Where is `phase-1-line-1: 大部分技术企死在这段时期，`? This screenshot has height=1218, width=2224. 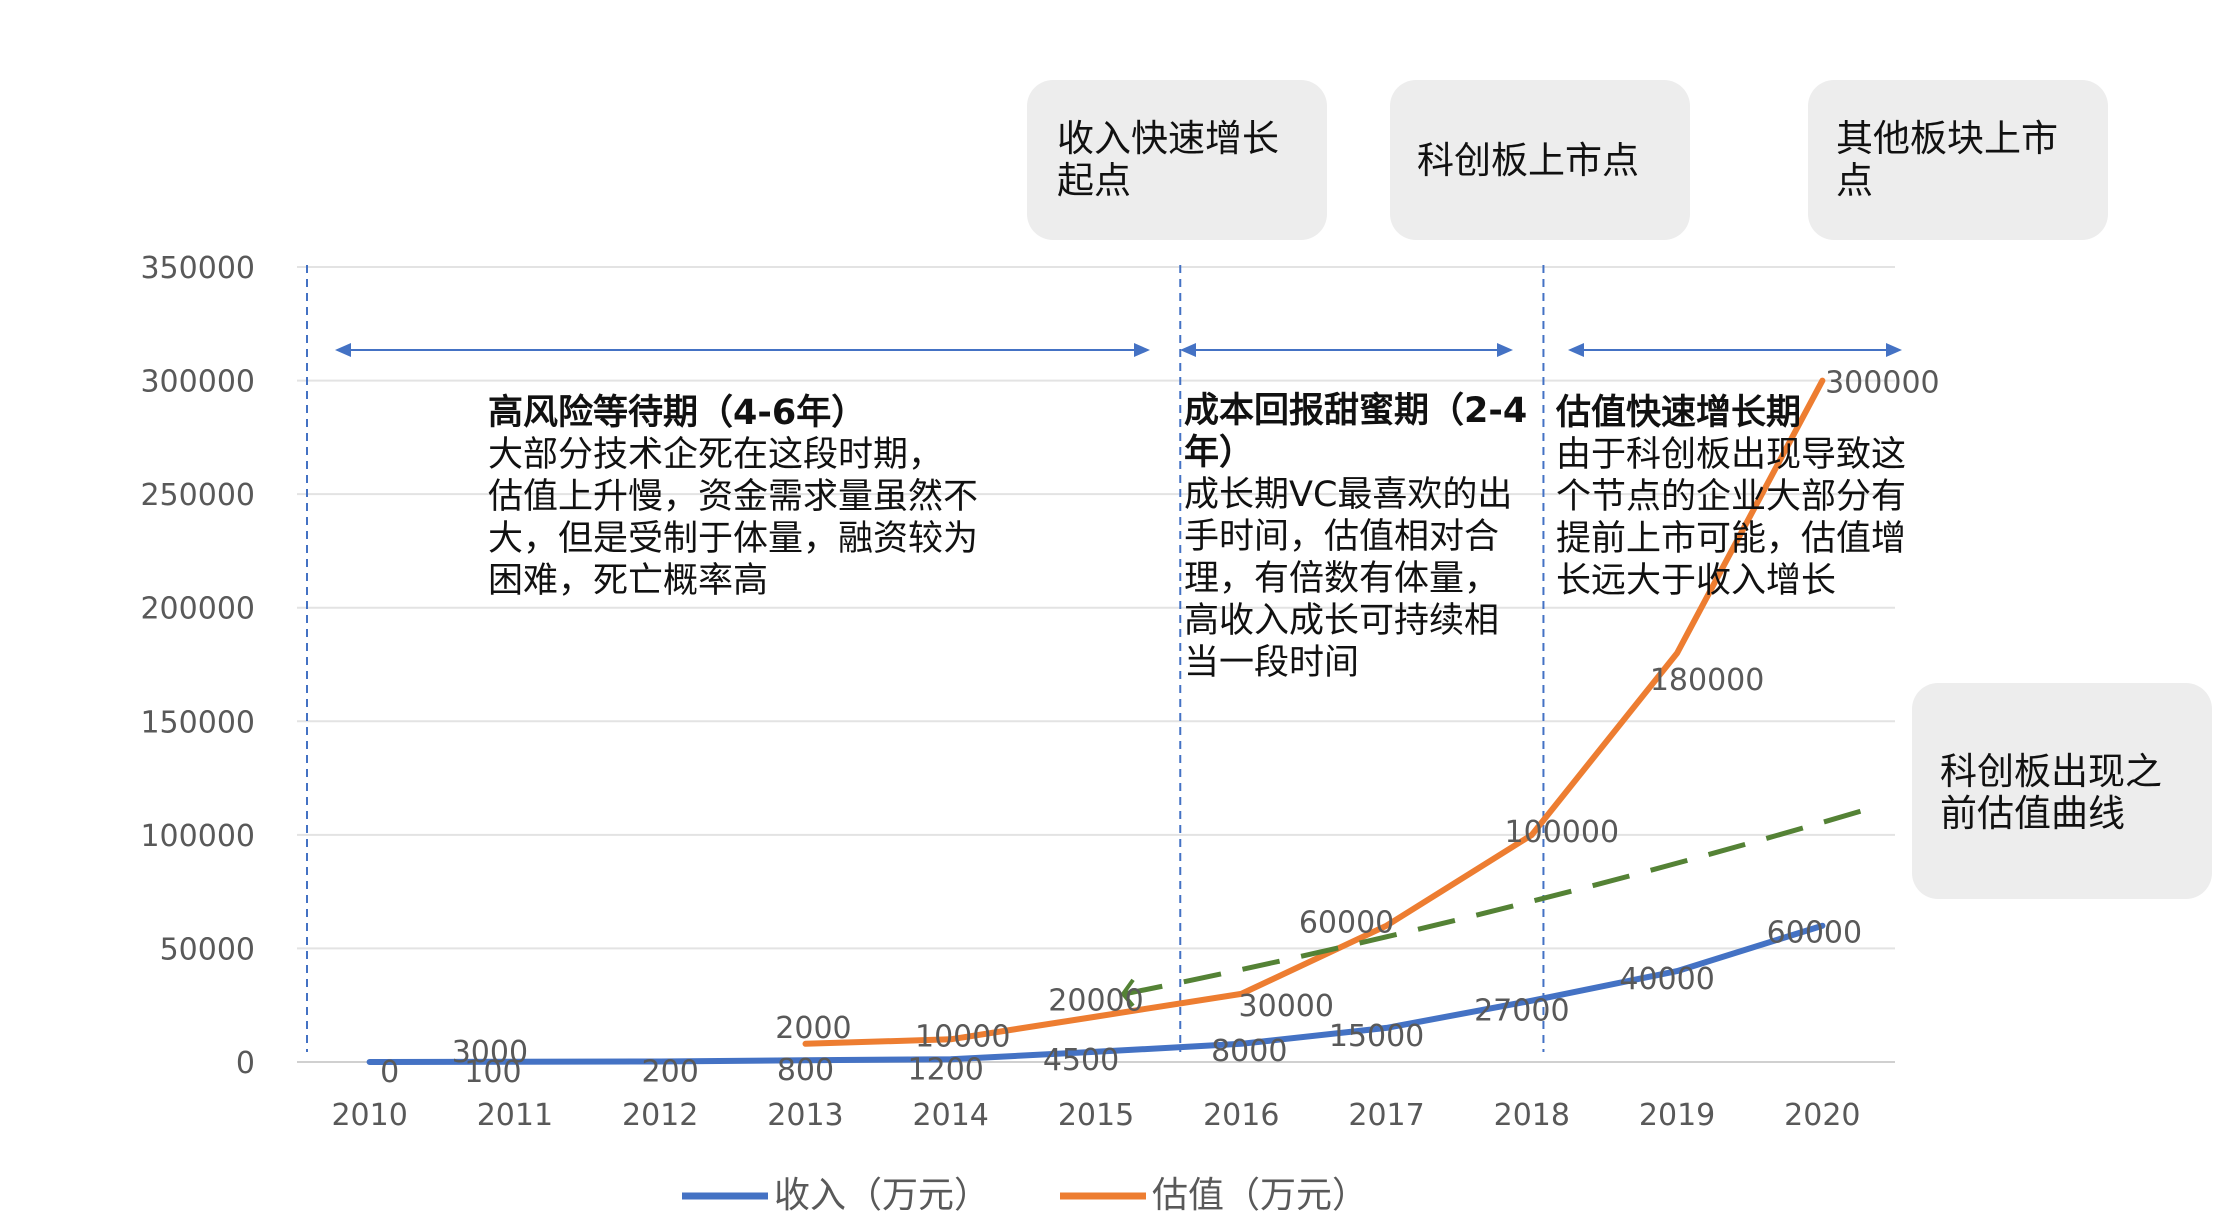
phase-1-line-1: 大部分技术企死在这段时期， is located at coordinates (716, 455).